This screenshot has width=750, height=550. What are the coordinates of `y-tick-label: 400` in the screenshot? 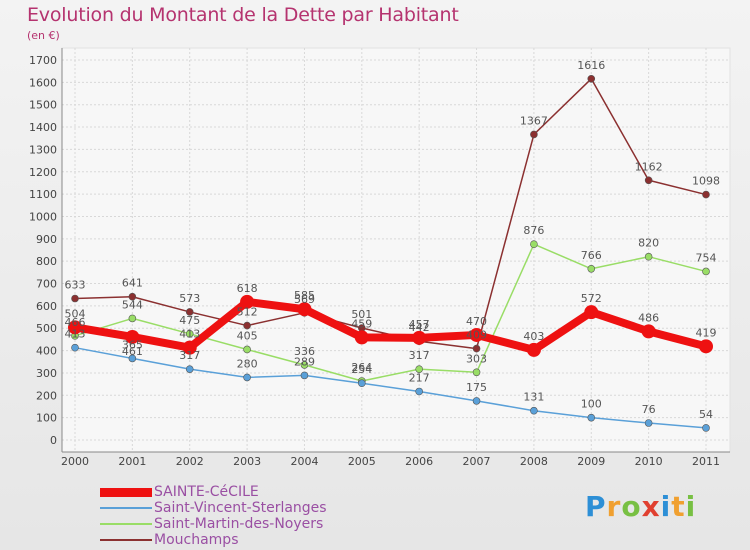 It's located at (46, 351).